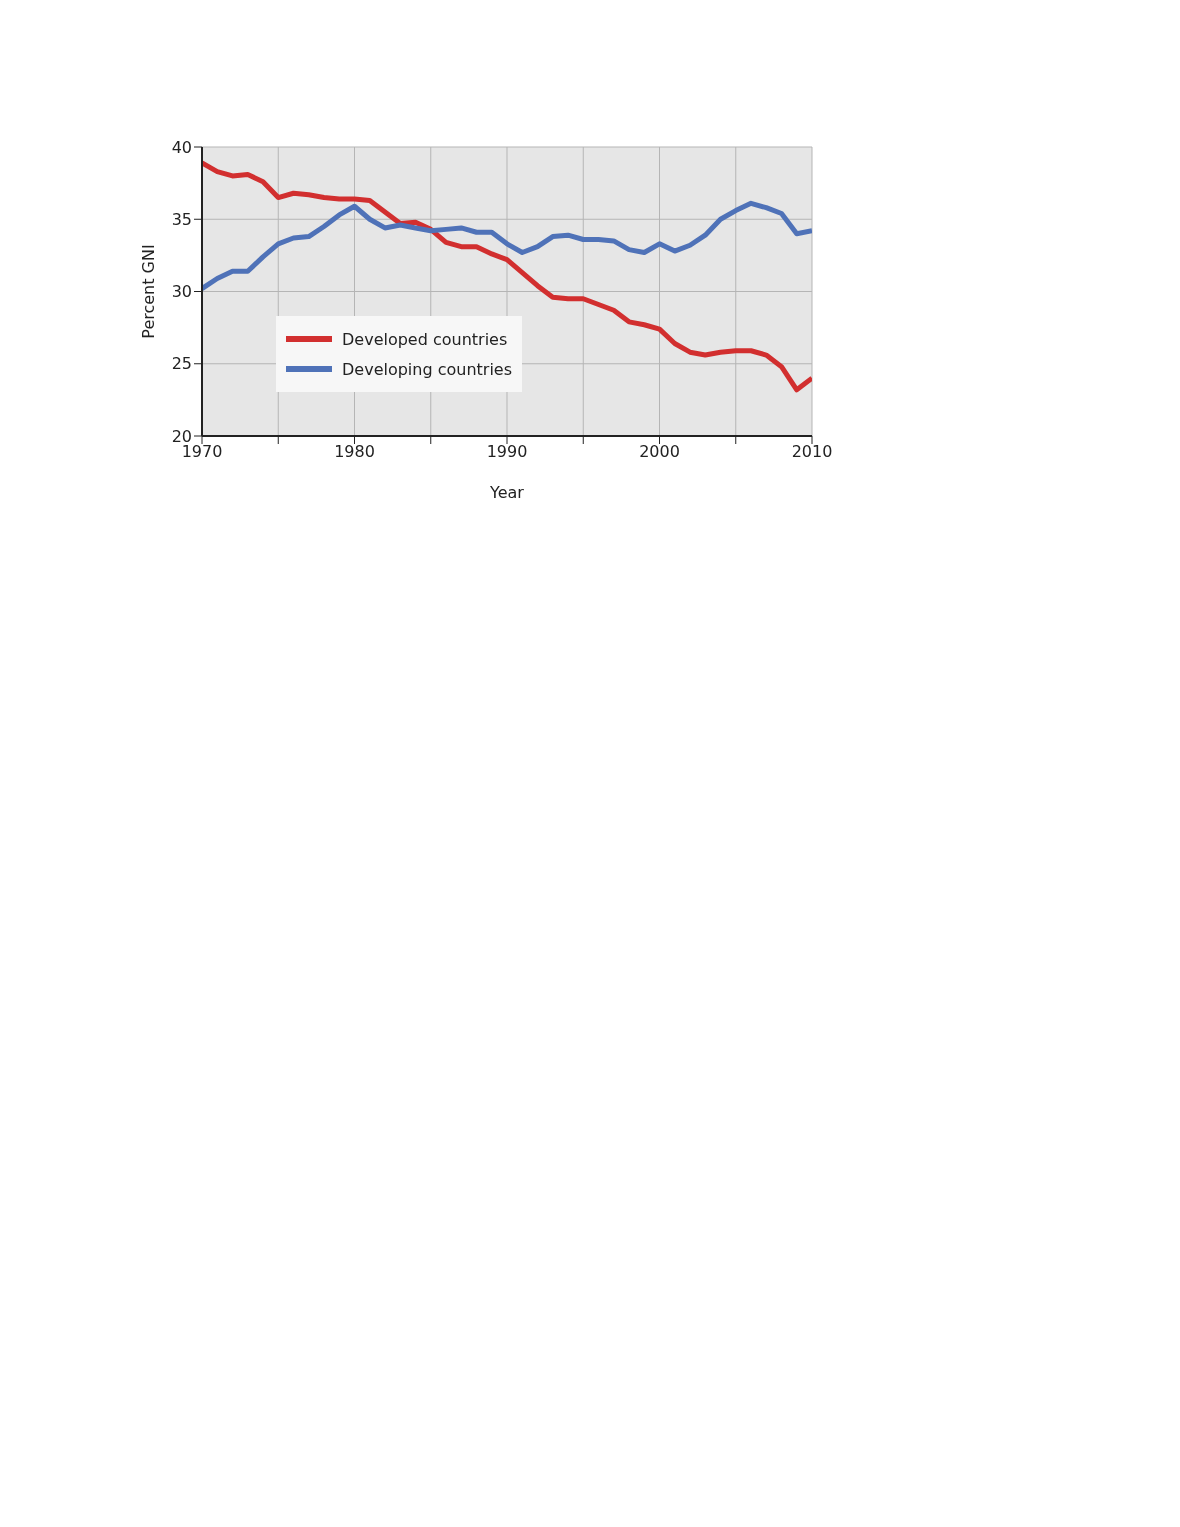 Image resolution: width=1180 pixels, height=1527 pixels. Describe the element at coordinates (181, 219) in the screenshot. I see `y-tick-label: 35` at that location.